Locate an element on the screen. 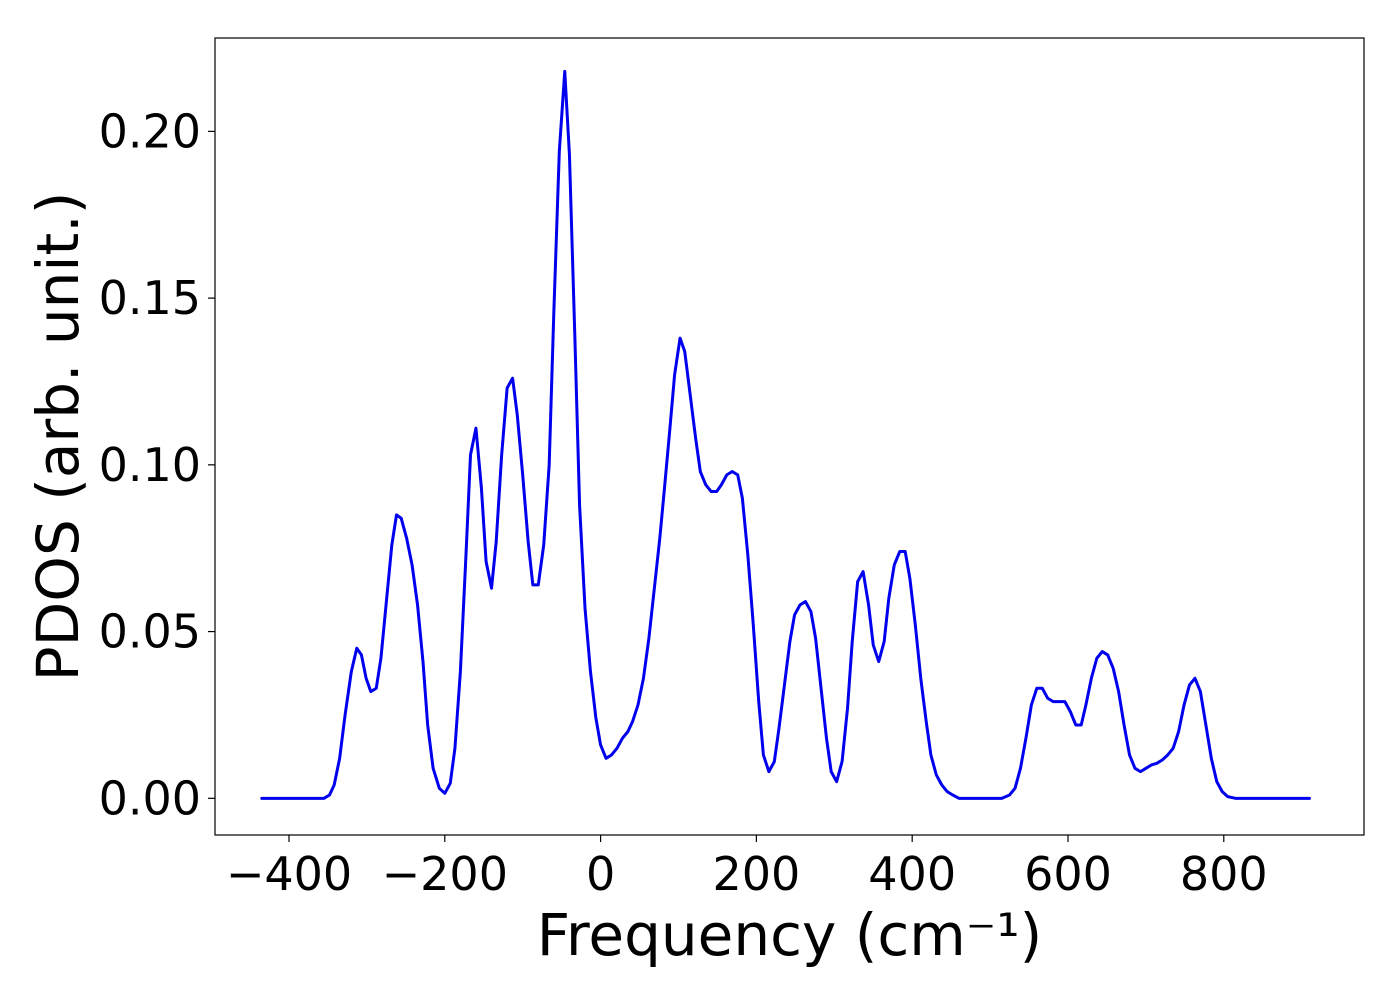 The width and height of the screenshot is (1400, 1000). y-axis-ticks: 0.00 0.05 0.10 0.15 0.20 is located at coordinates (157, 464).